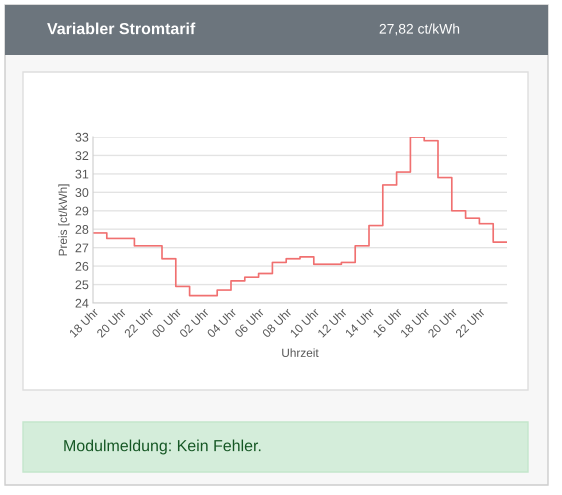 The image size is (562, 495). What do you see at coordinates (81, 174) in the screenshot?
I see `y-tick-label: 31` at bounding box center [81, 174].